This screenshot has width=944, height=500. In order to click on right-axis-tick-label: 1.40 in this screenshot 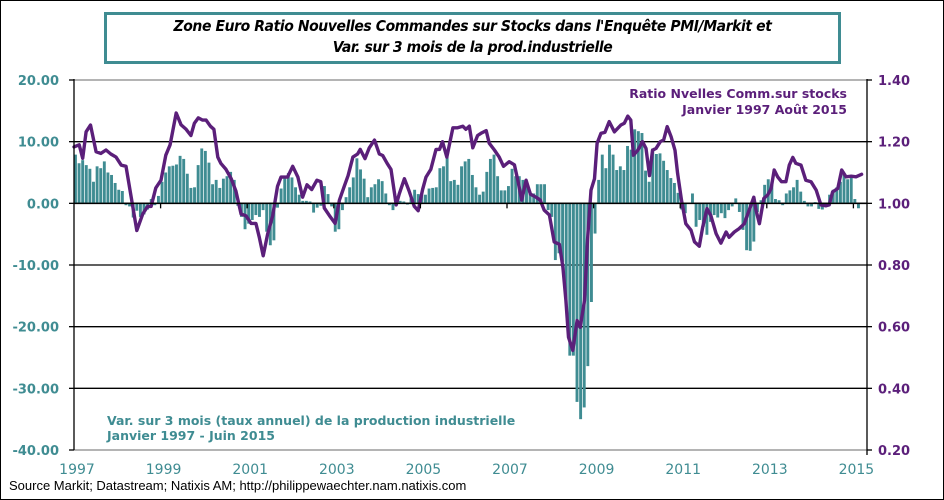, I will do `click(894, 81)`.